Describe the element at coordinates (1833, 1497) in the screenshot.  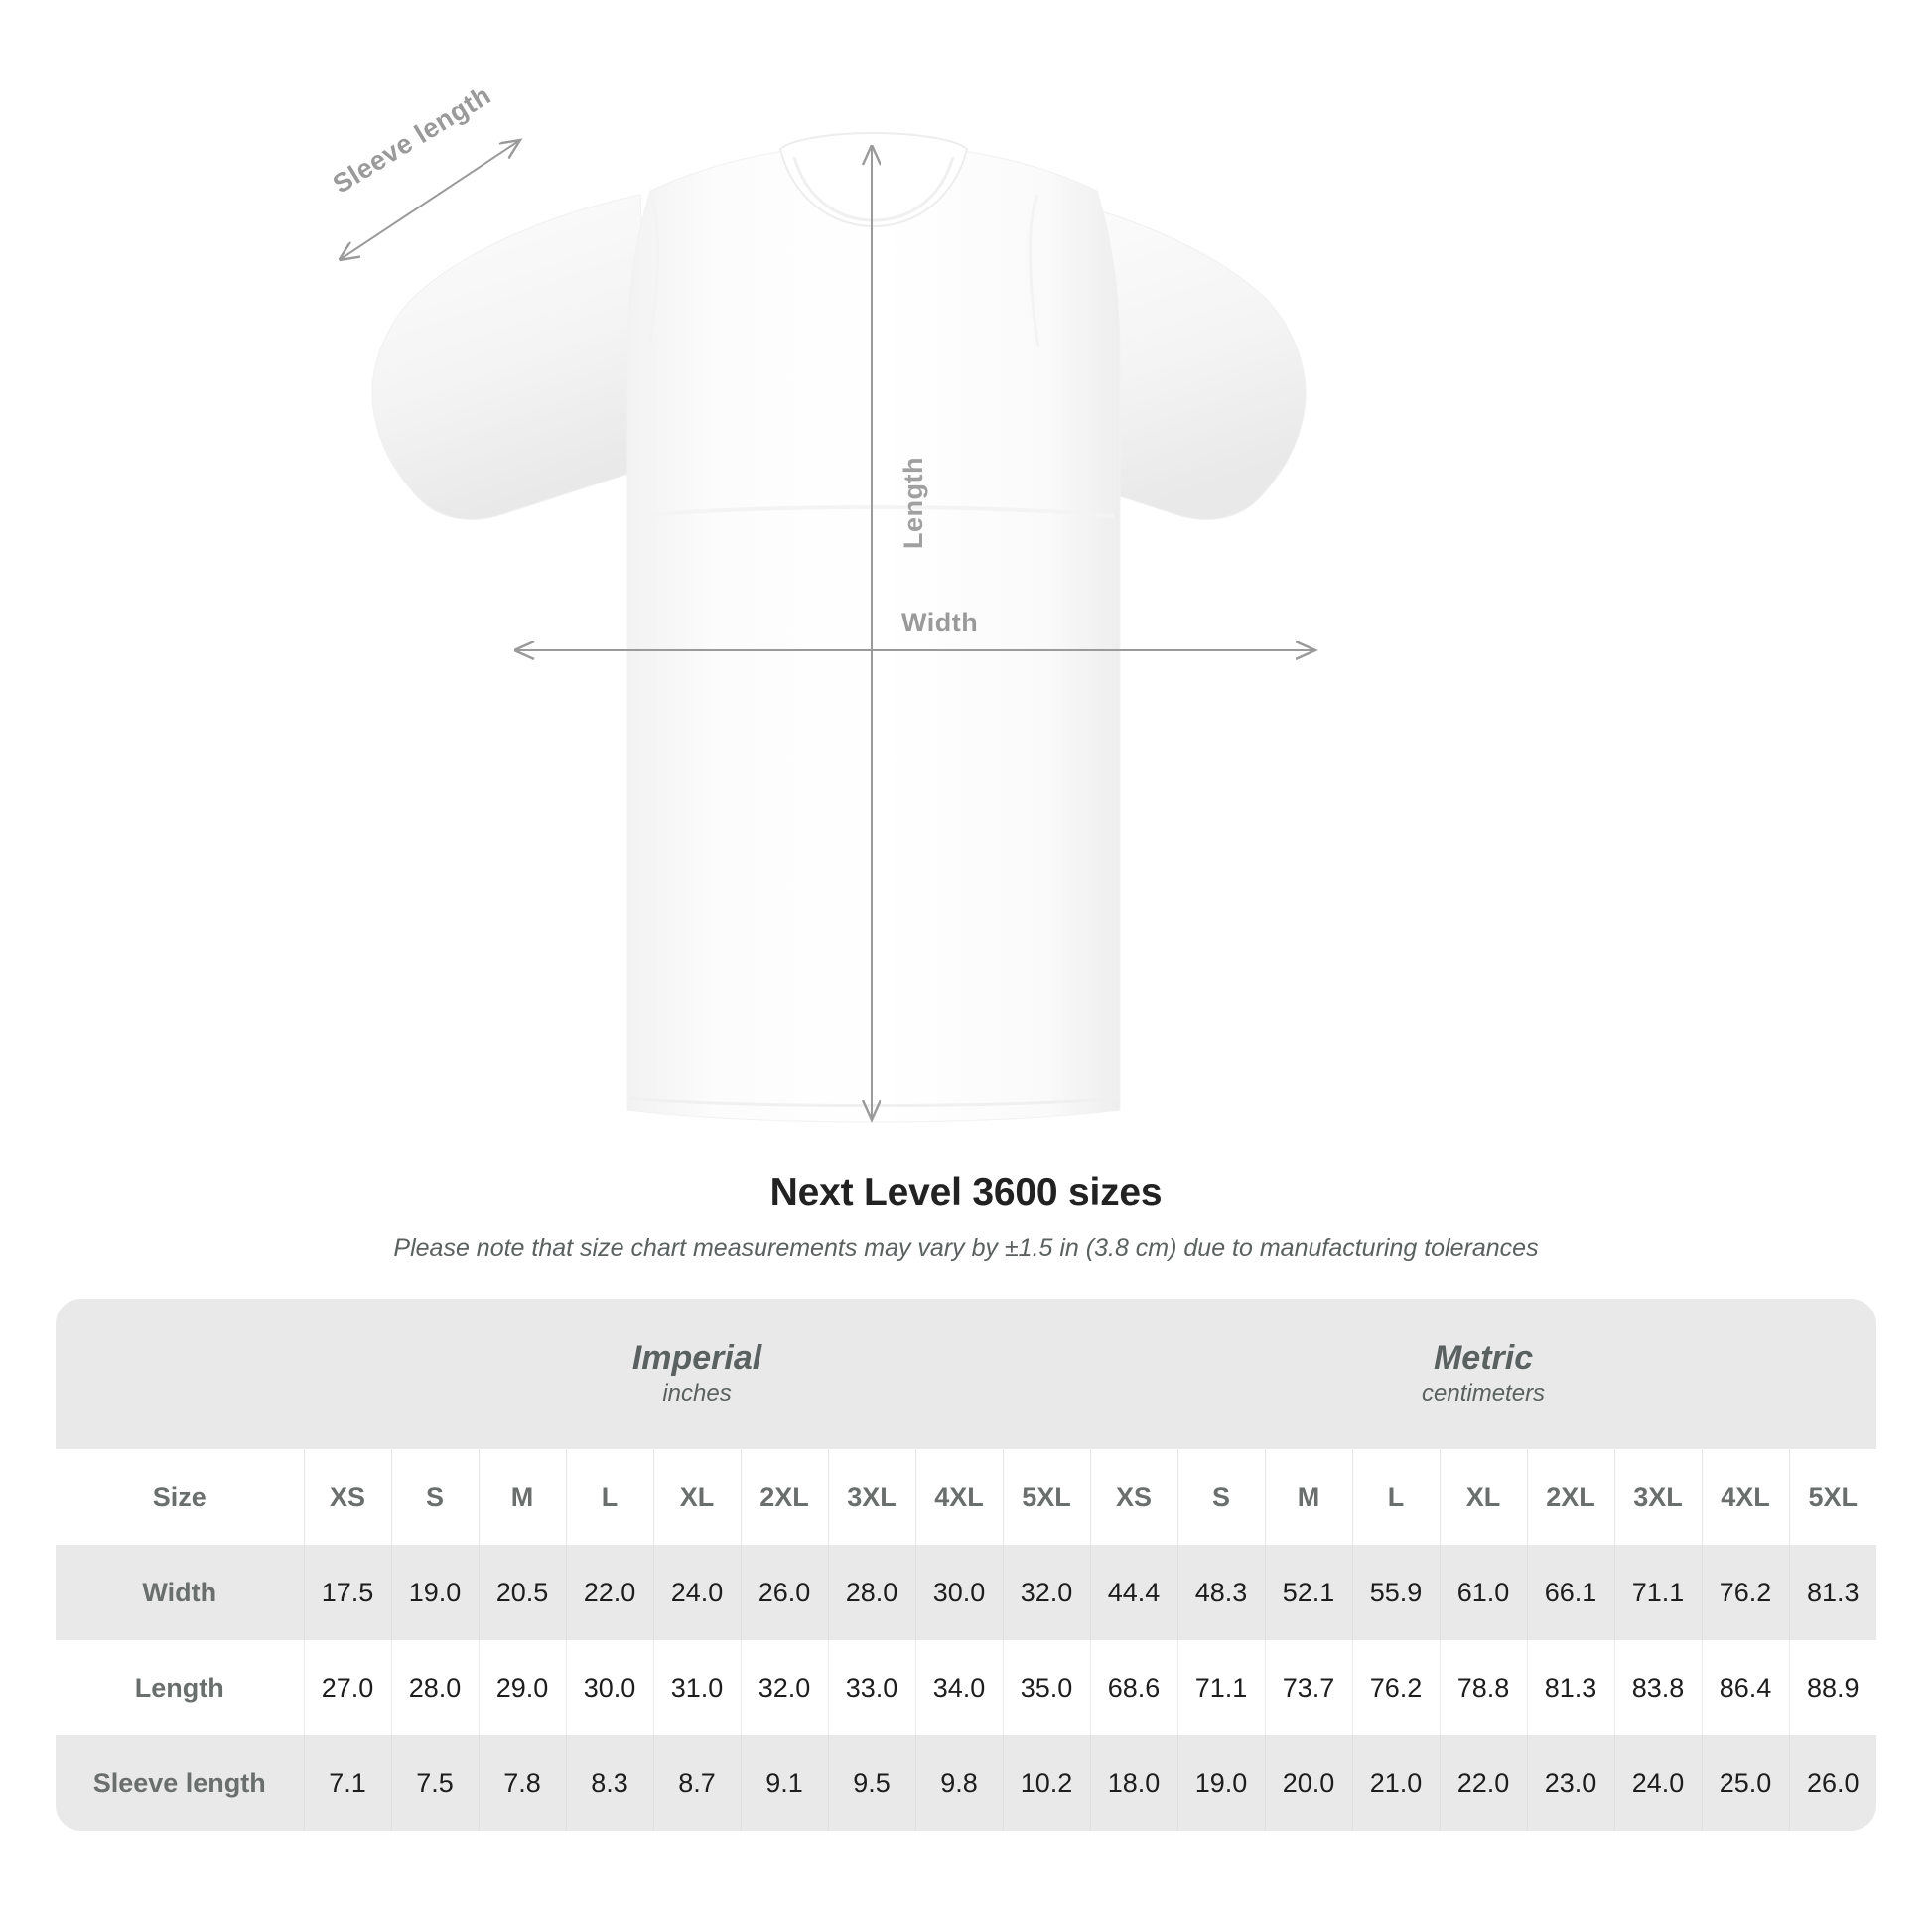
I see `size-header-5xl-metric: 5XL` at that location.